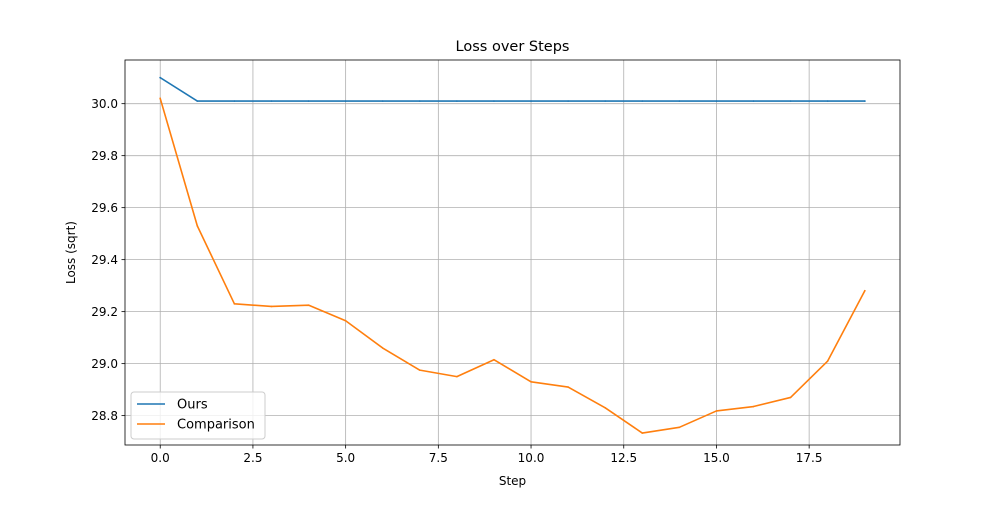 This screenshot has width=1000, height=505. What do you see at coordinates (104, 312) in the screenshot?
I see `y-tick-label: 29.2` at bounding box center [104, 312].